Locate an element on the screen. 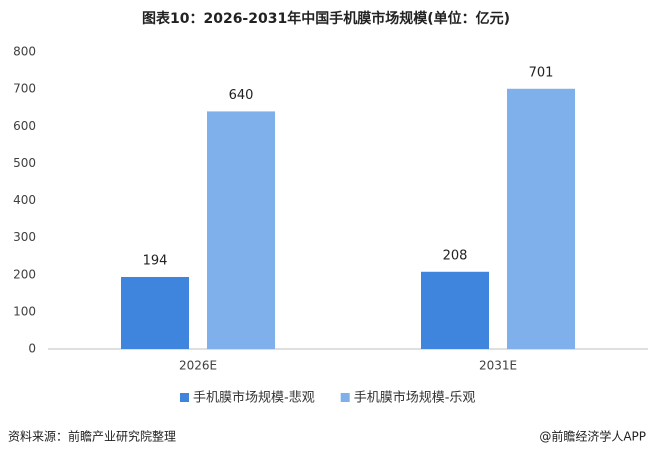 This screenshot has height=457, width=653. y-tick-label: 500 is located at coordinates (24, 163).